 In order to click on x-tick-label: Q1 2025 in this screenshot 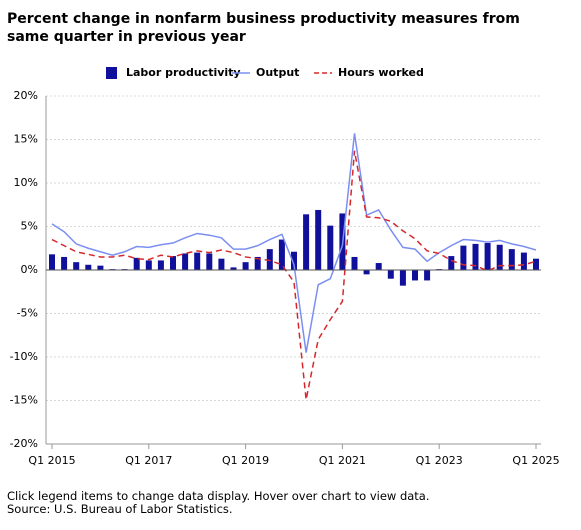, I will do `click(535, 460)`.